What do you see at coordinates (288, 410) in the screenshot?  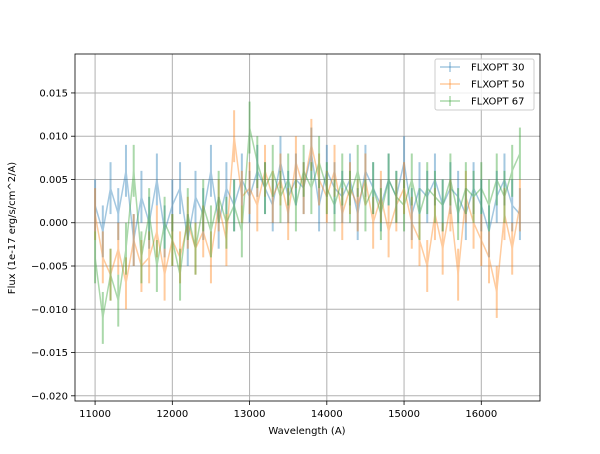 I see `x-axis: 11000 12000 13000 14000 15000 16000` at bounding box center [288, 410].